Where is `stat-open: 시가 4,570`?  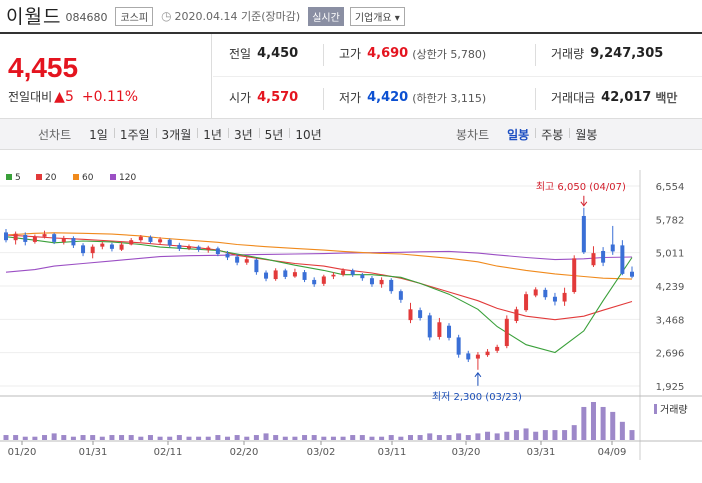 stat-open: 시가 4,570 is located at coordinates (264, 97).